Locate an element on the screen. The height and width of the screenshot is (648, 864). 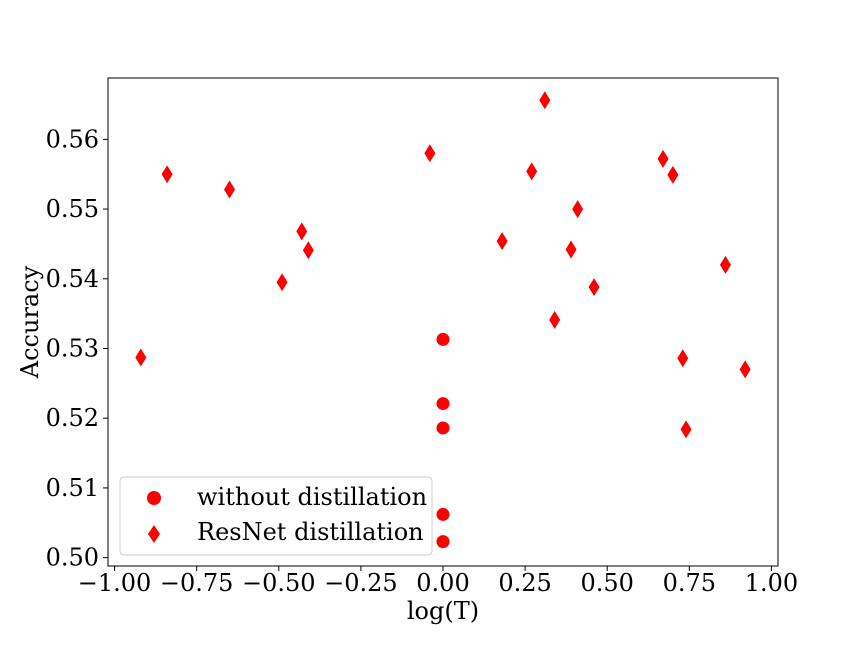
x-tick-label: 0.50 is located at coordinates (606, 583).